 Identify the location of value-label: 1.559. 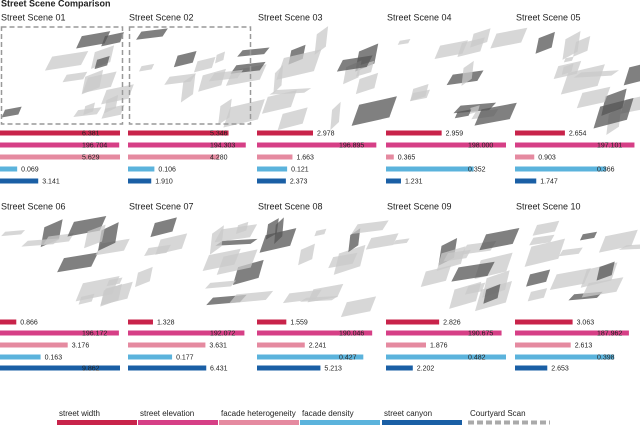
(299, 322).